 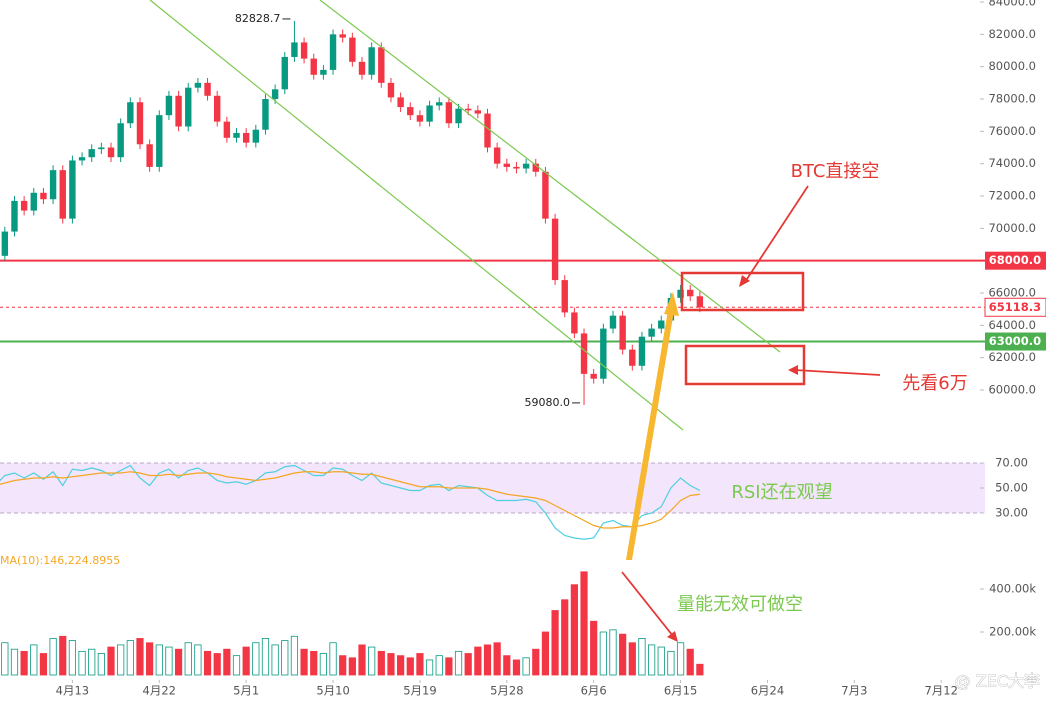 What do you see at coordinates (940, 691) in the screenshot?
I see `x-tick-label: 7月12` at bounding box center [940, 691].